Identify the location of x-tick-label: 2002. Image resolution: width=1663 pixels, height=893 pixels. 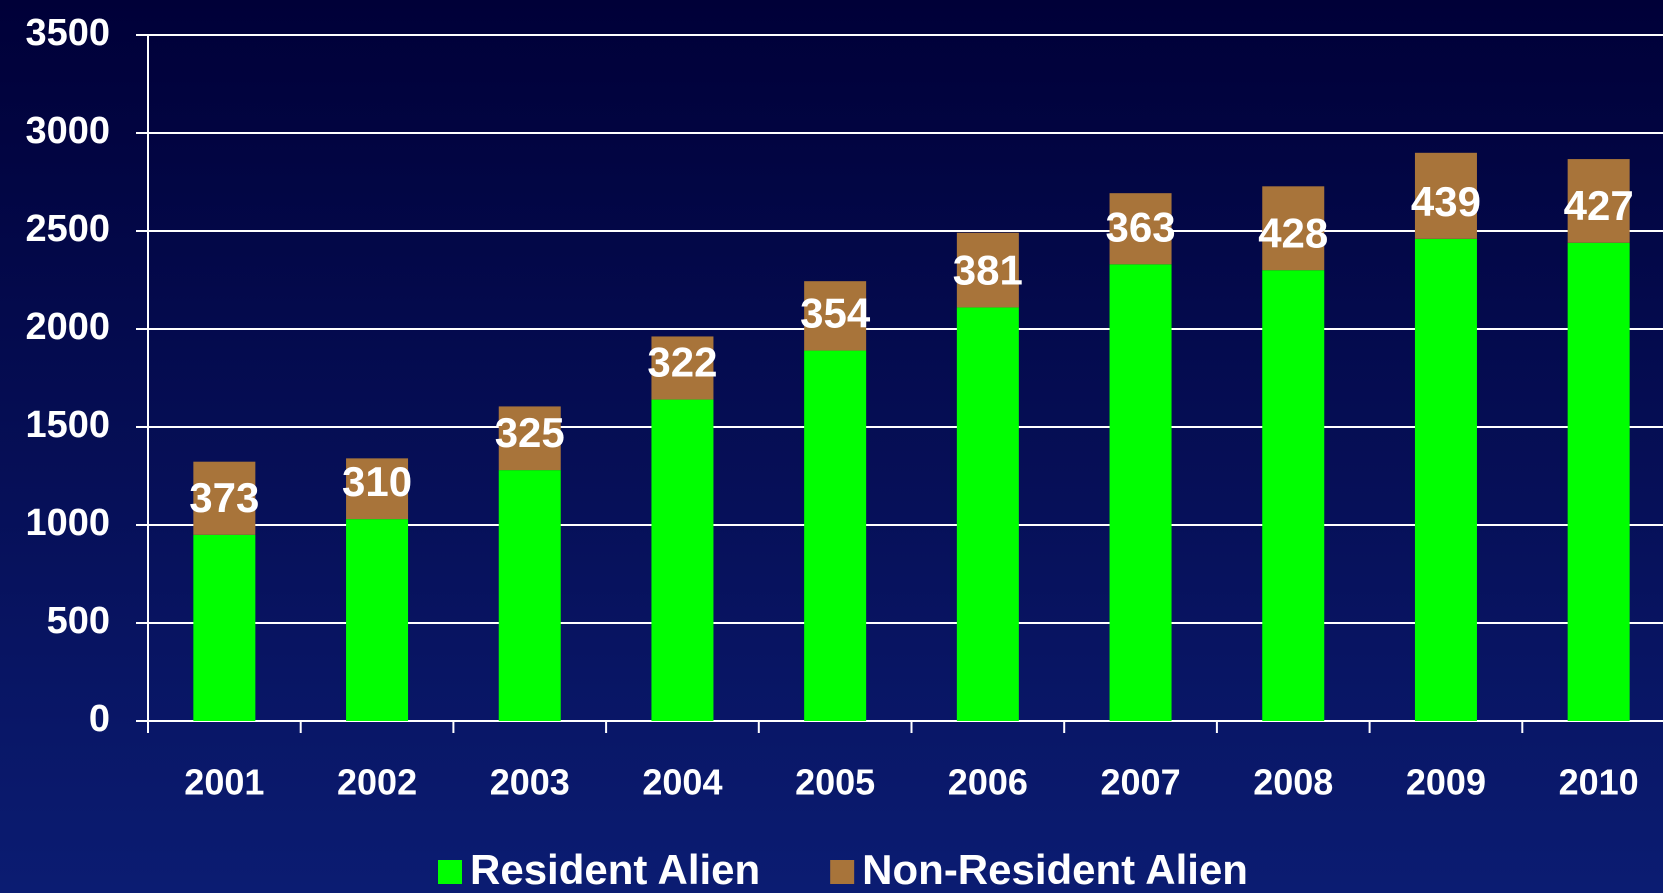
(377, 782).